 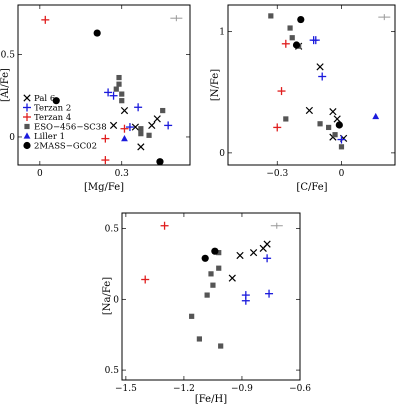 I want to click on legend-item-gc02: 2MASS−GC02, so click(x=60, y=147).